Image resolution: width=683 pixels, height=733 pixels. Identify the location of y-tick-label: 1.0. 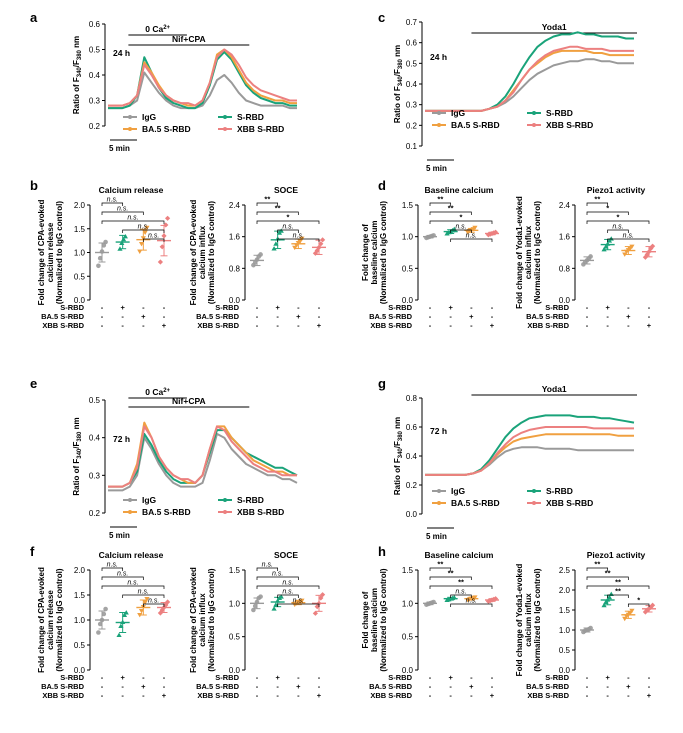
(408, 603).